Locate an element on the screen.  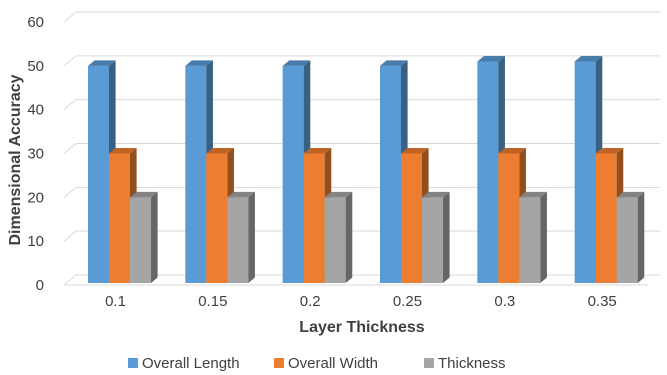
legend: Overall Length Overall Width Thickness is located at coordinates (317, 363).